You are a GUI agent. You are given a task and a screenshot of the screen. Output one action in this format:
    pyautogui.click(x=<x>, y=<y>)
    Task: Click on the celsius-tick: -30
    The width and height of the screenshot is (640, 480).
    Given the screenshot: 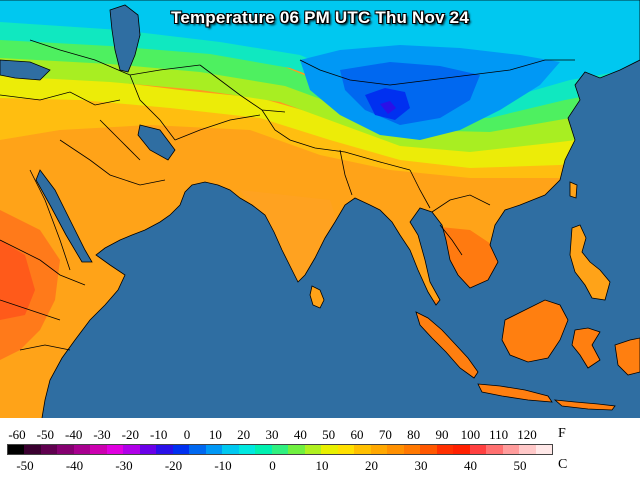 What is the action you would take?
    pyautogui.click(x=124, y=465)
    